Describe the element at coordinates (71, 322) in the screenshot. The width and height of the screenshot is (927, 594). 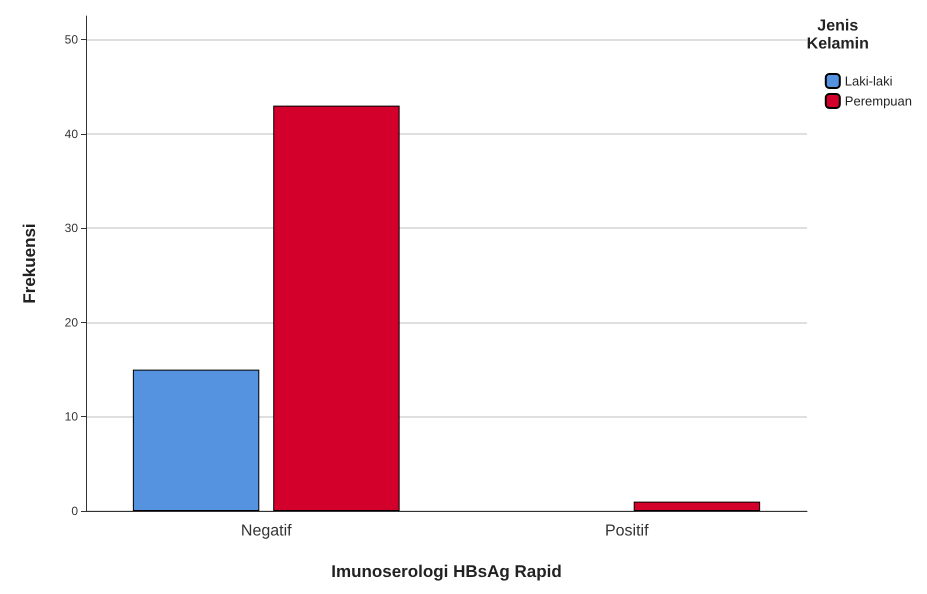
I see `y-tick-label: 20` at that location.